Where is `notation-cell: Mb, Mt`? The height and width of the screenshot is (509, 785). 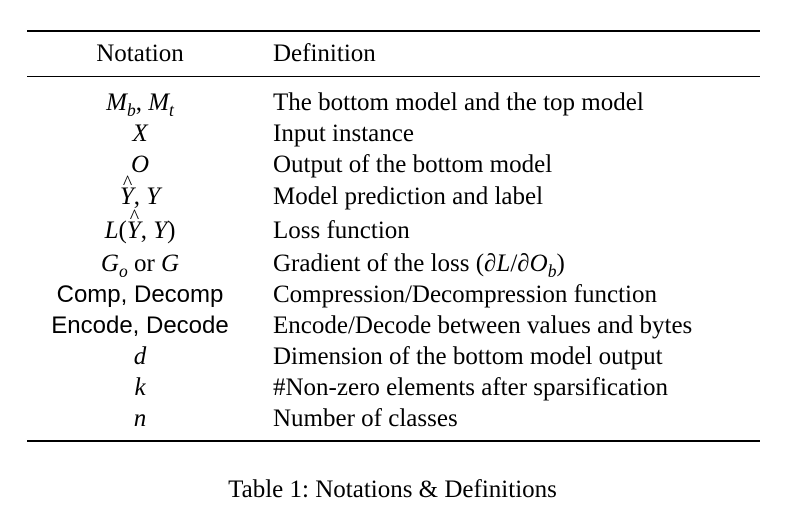
notation-cell: Mb, Mt is located at coordinates (140, 104).